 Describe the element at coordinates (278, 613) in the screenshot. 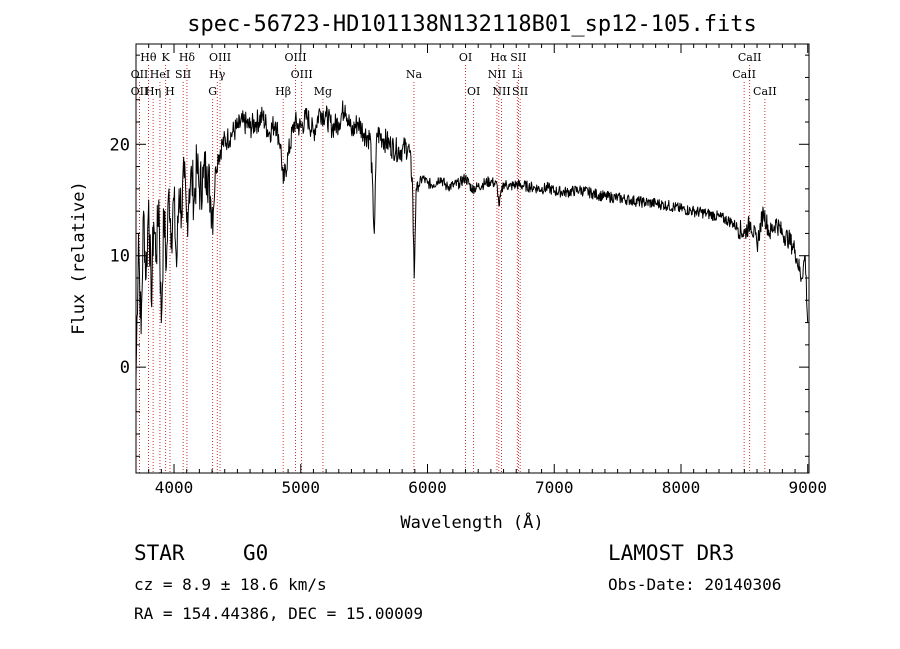

I see `coordinates: RA = 154.44386, DEC = 15.00009` at that location.